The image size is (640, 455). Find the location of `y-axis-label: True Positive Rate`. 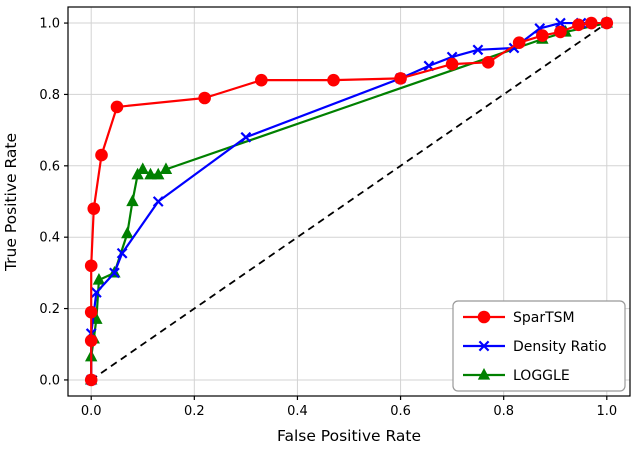

y-axis-label: True Positive Rate is located at coordinates (11, 202).